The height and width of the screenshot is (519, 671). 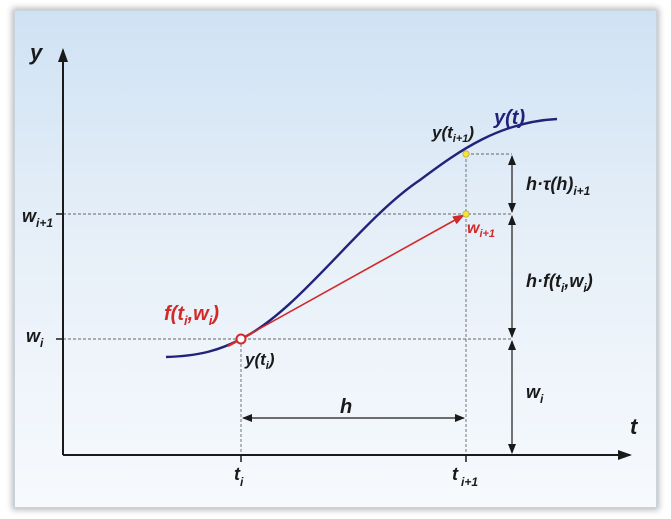 I want to click on curve-label: y(t), so click(x=509, y=118).